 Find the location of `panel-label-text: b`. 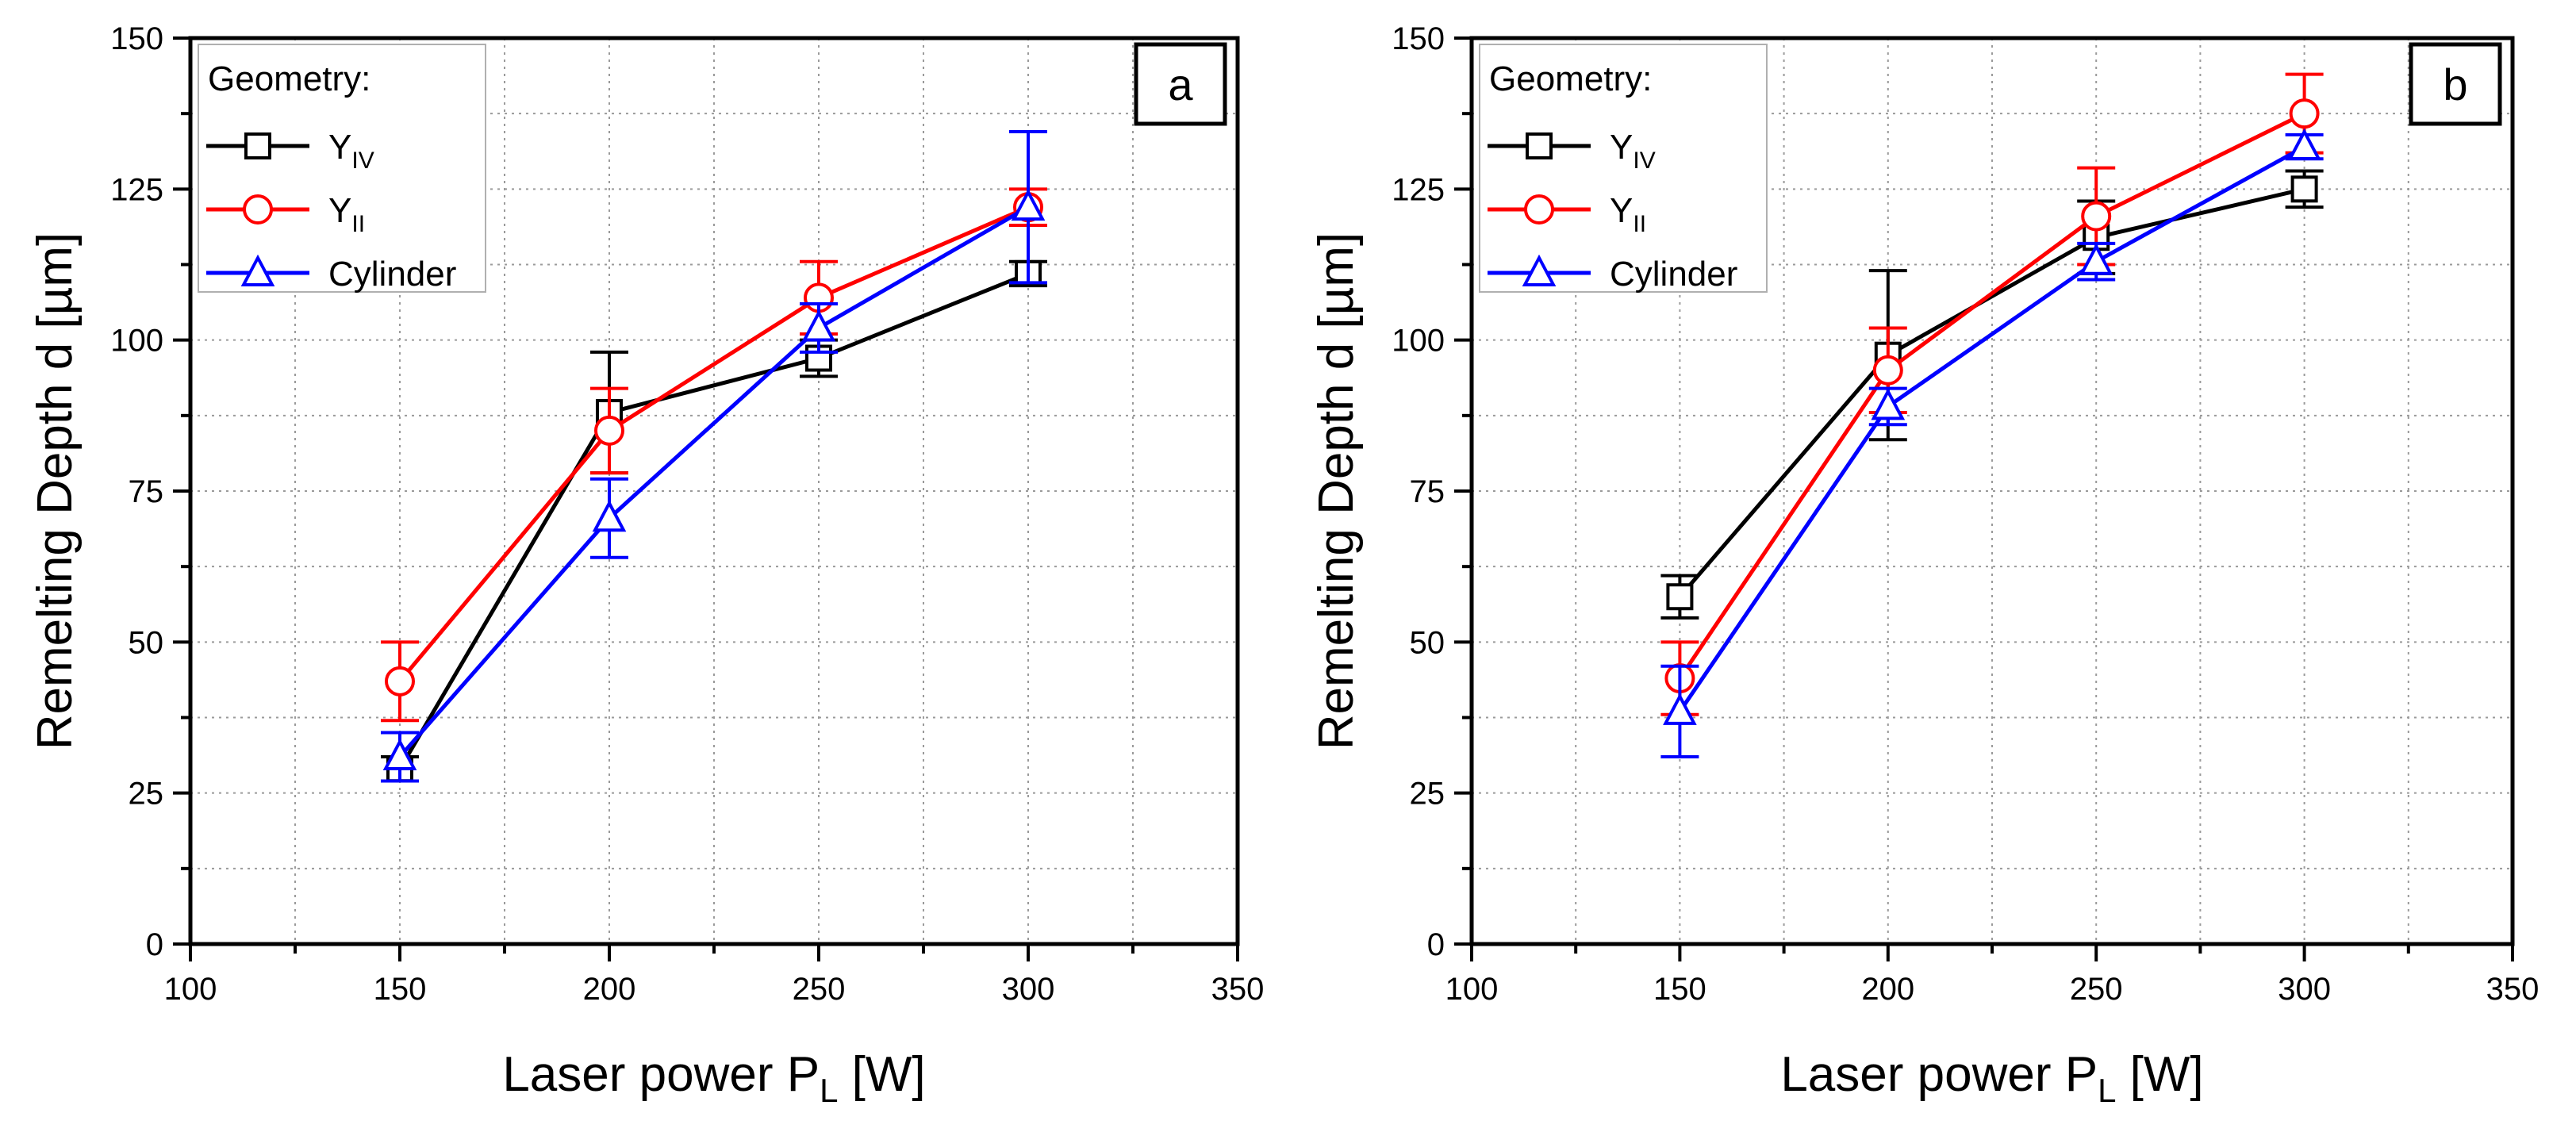

panel-label-text: b is located at coordinates (2455, 84).